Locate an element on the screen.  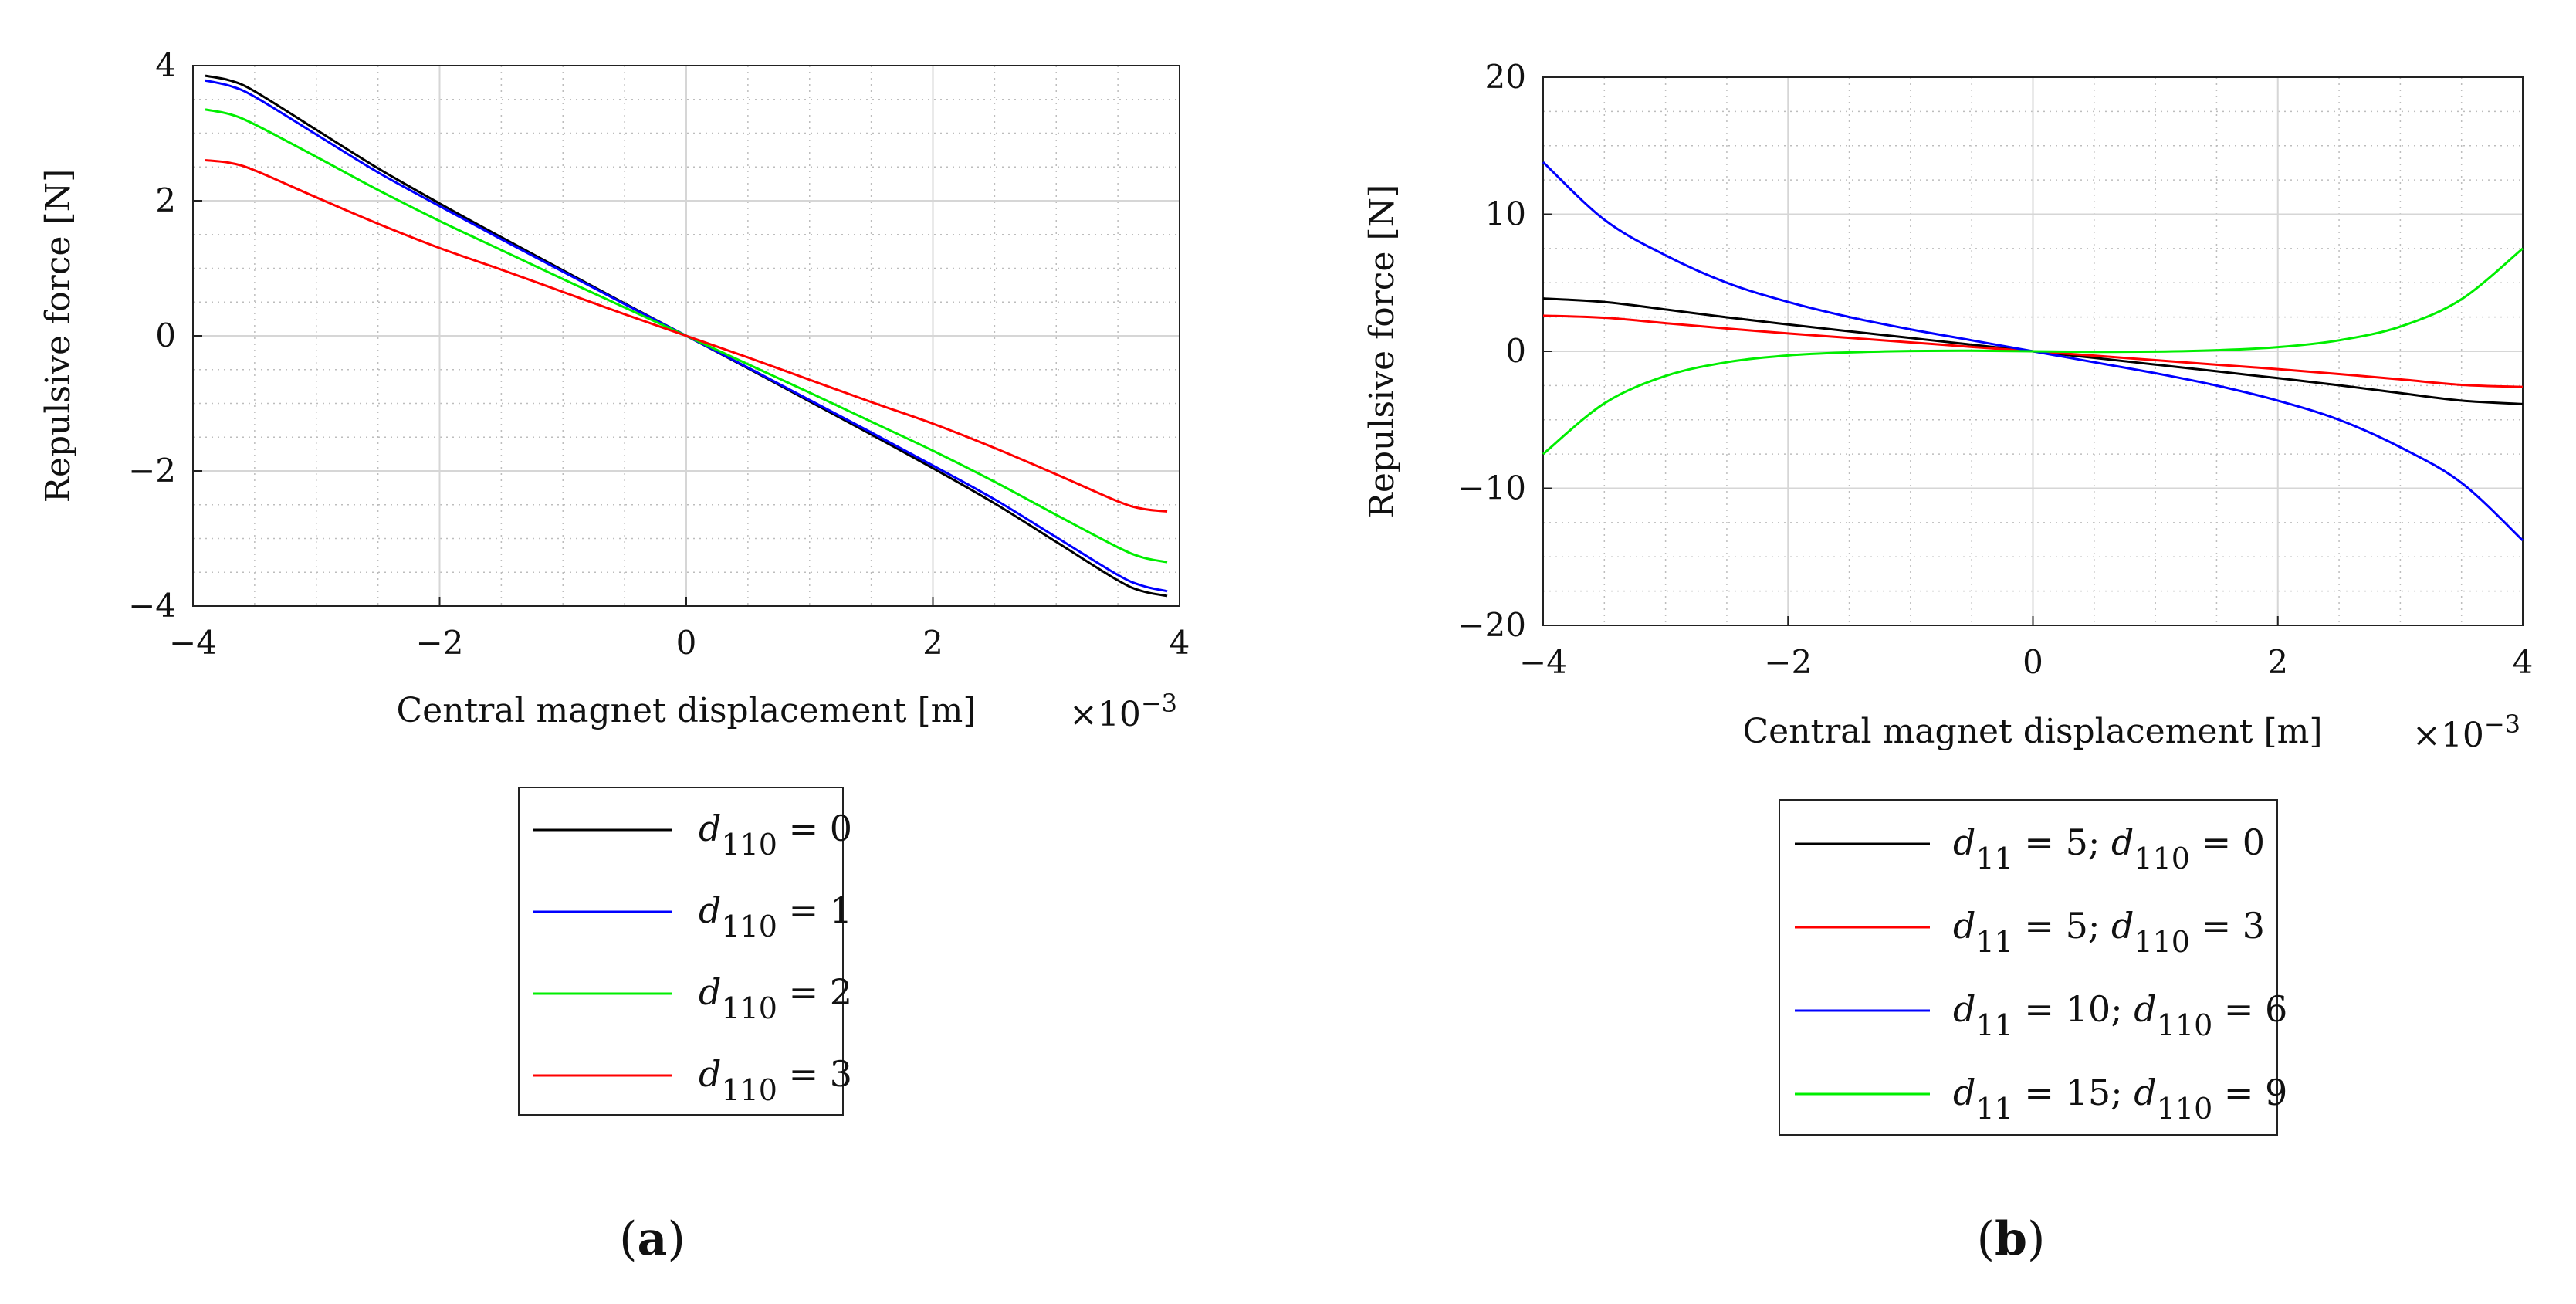
chart-a-ylabel: Repulsive force [N] is located at coordinates (59, 336).